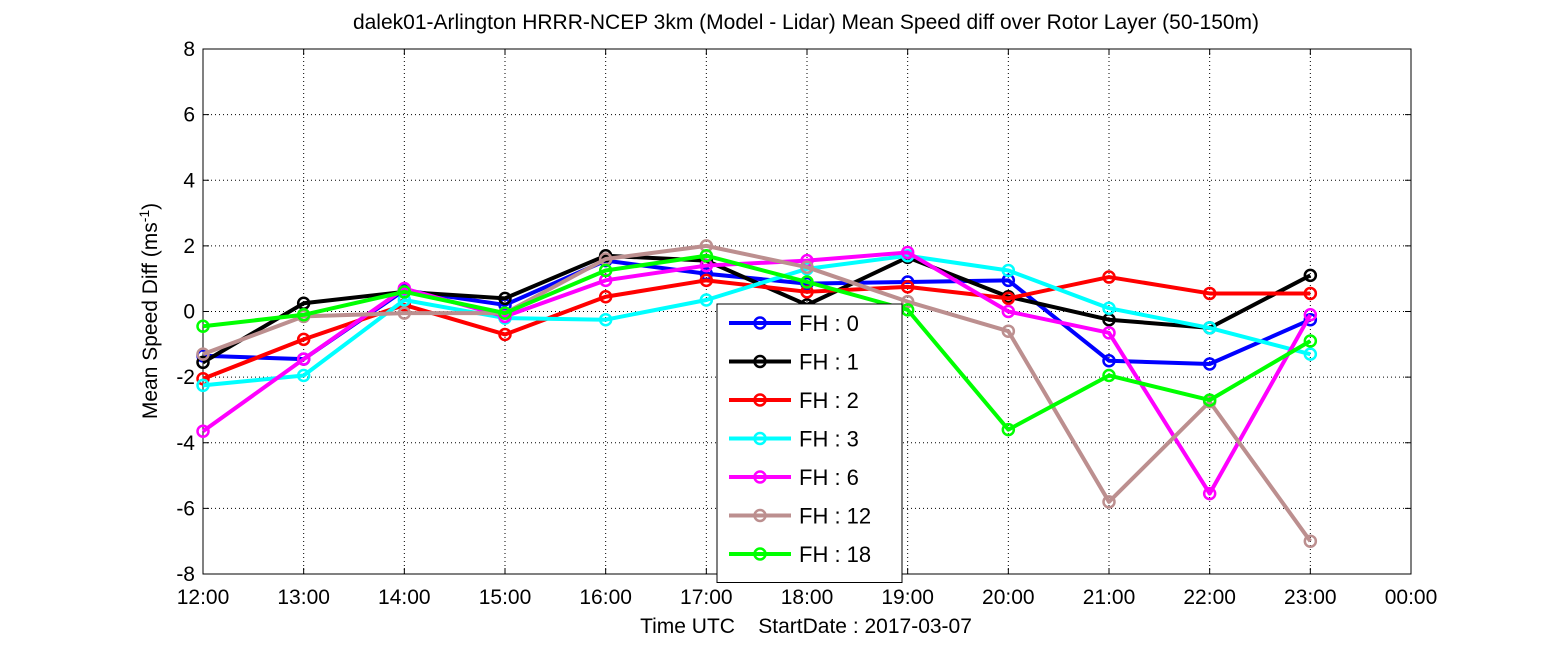 This screenshot has height=656, width=1559. What do you see at coordinates (150, 320) in the screenshot?
I see `y-axis-label-main: Mean Speed Diff (ms` at bounding box center [150, 320].